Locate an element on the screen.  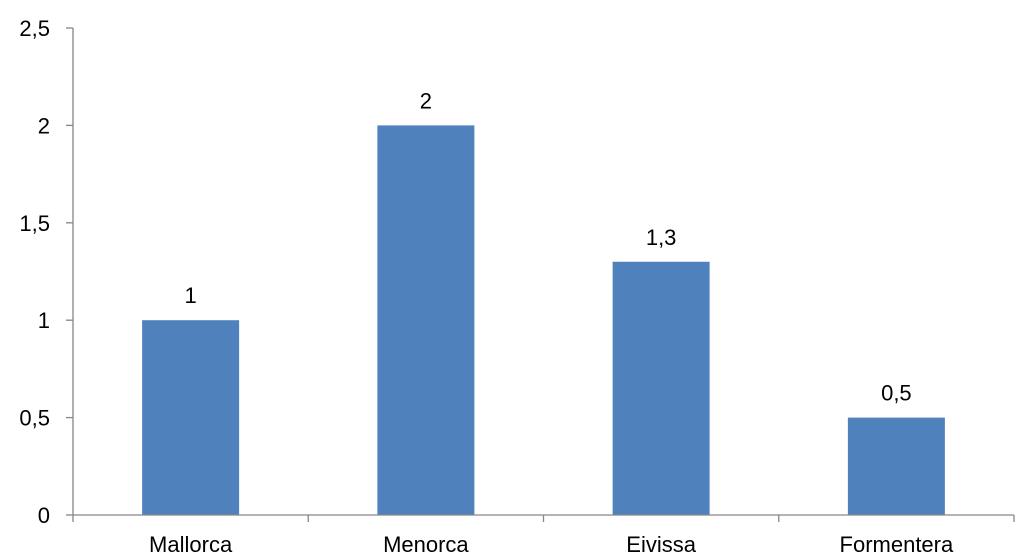
y-tick-label: 0 is located at coordinates (44, 515).